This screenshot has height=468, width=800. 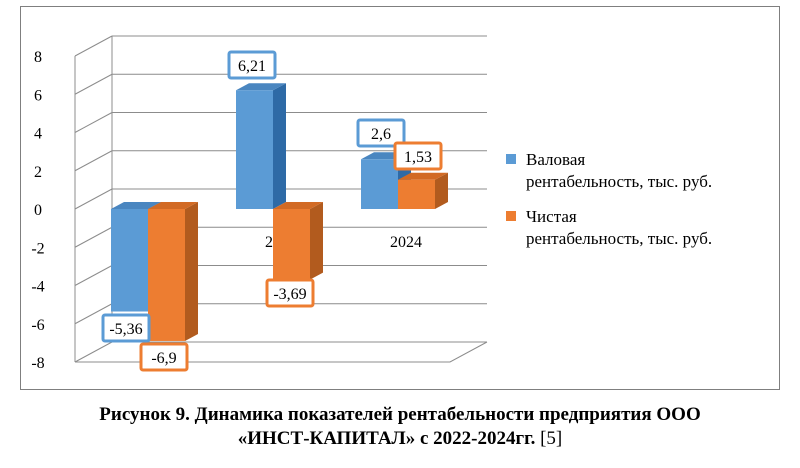 I want to click on data-label: 2,6, so click(x=381, y=134).